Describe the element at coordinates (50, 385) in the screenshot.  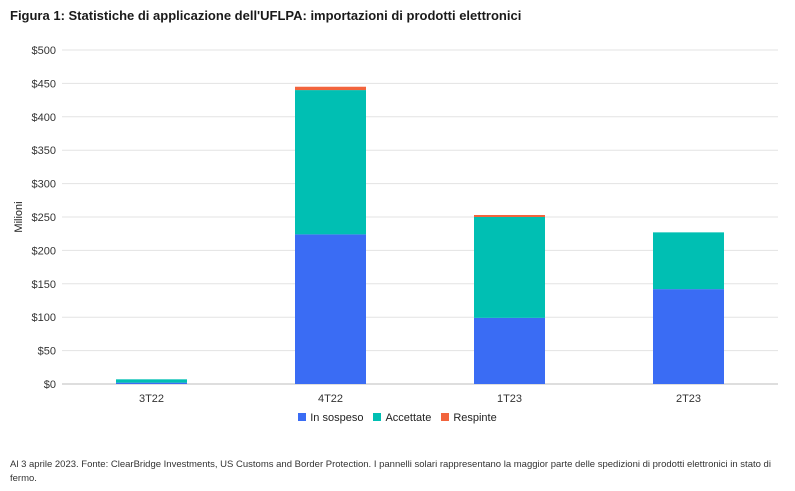
I see `y-tick-label: $0` at that location.